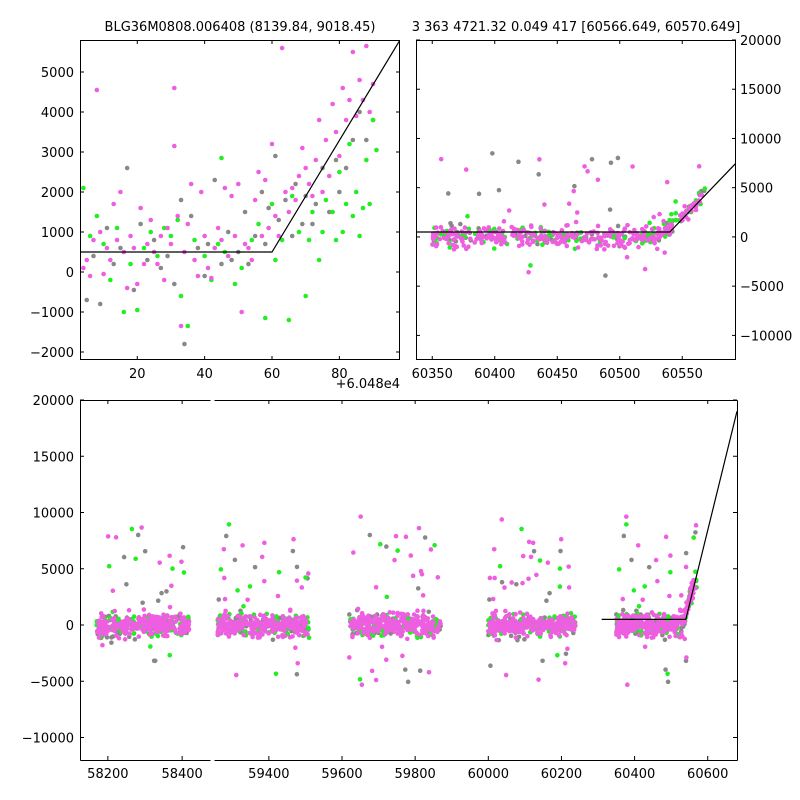 Image resolution: width=800 pixels, height=800 pixels. Describe the element at coordinates (137, 374) in the screenshot. I see `x-tick-label: 20` at that location.